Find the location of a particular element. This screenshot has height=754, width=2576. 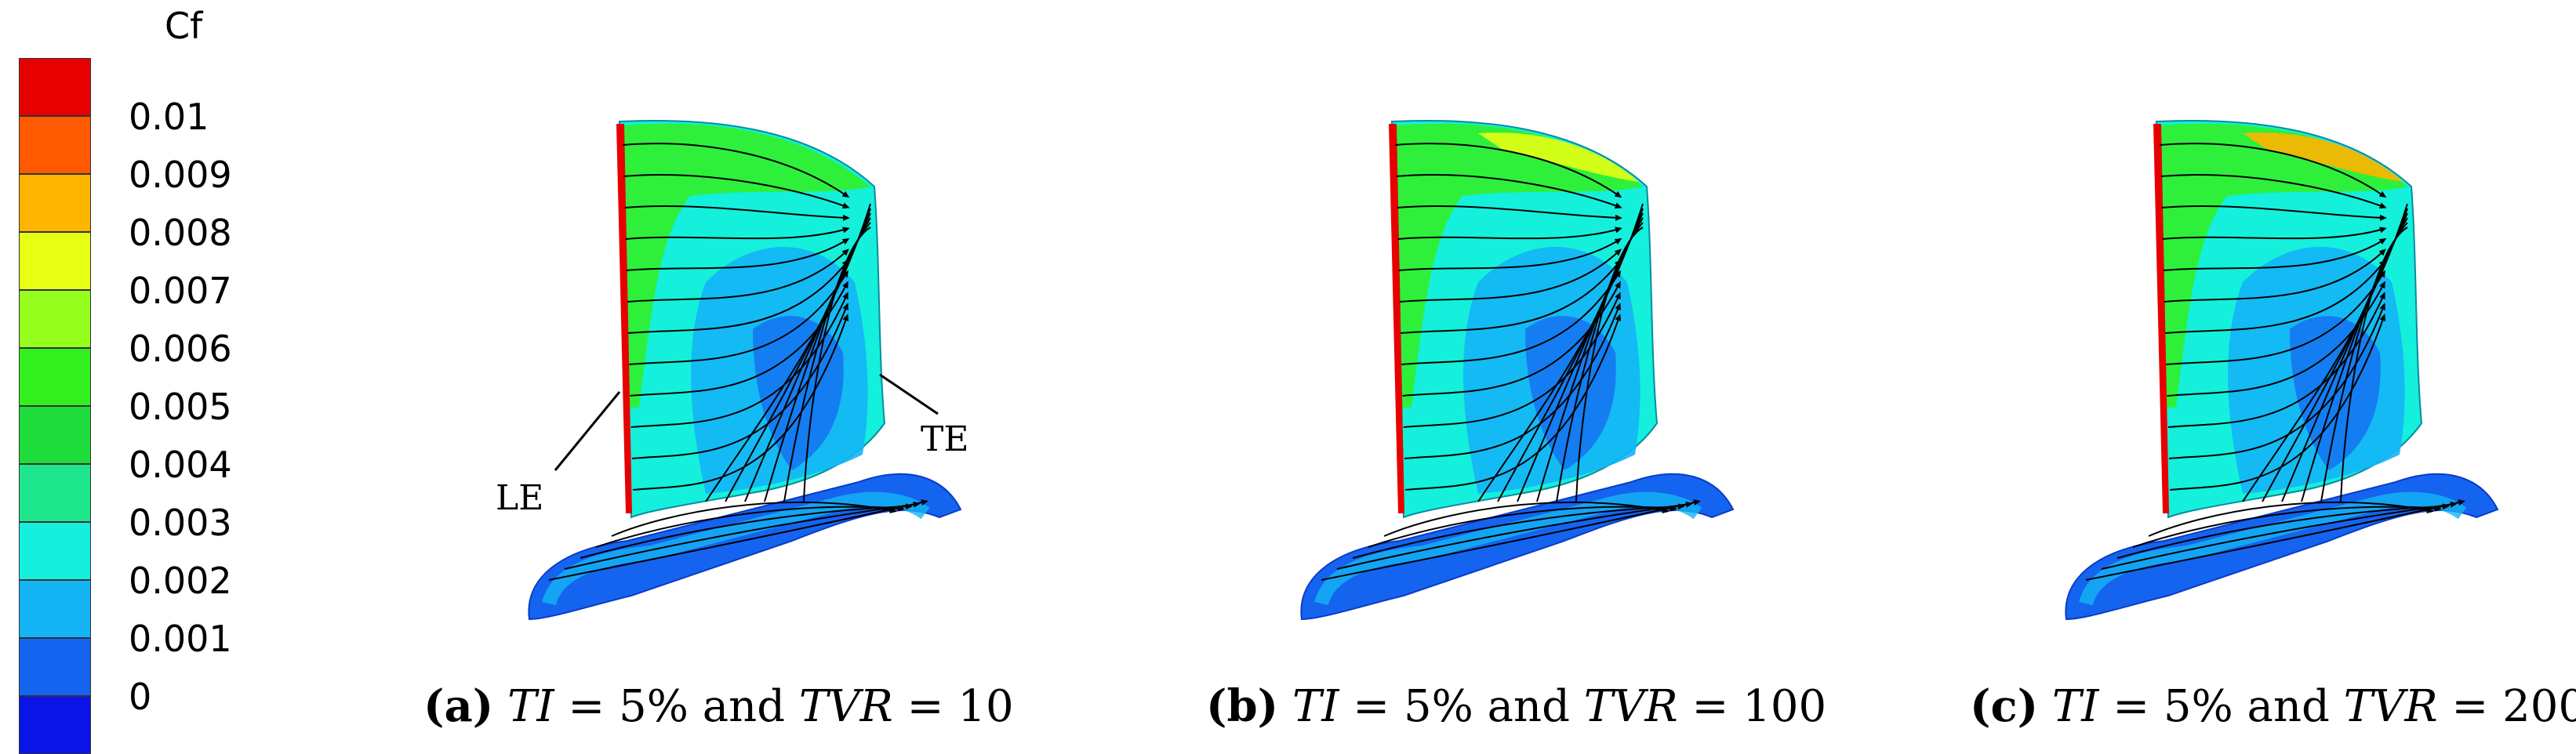

legend-tick-label: 0.009 is located at coordinates (180, 175).